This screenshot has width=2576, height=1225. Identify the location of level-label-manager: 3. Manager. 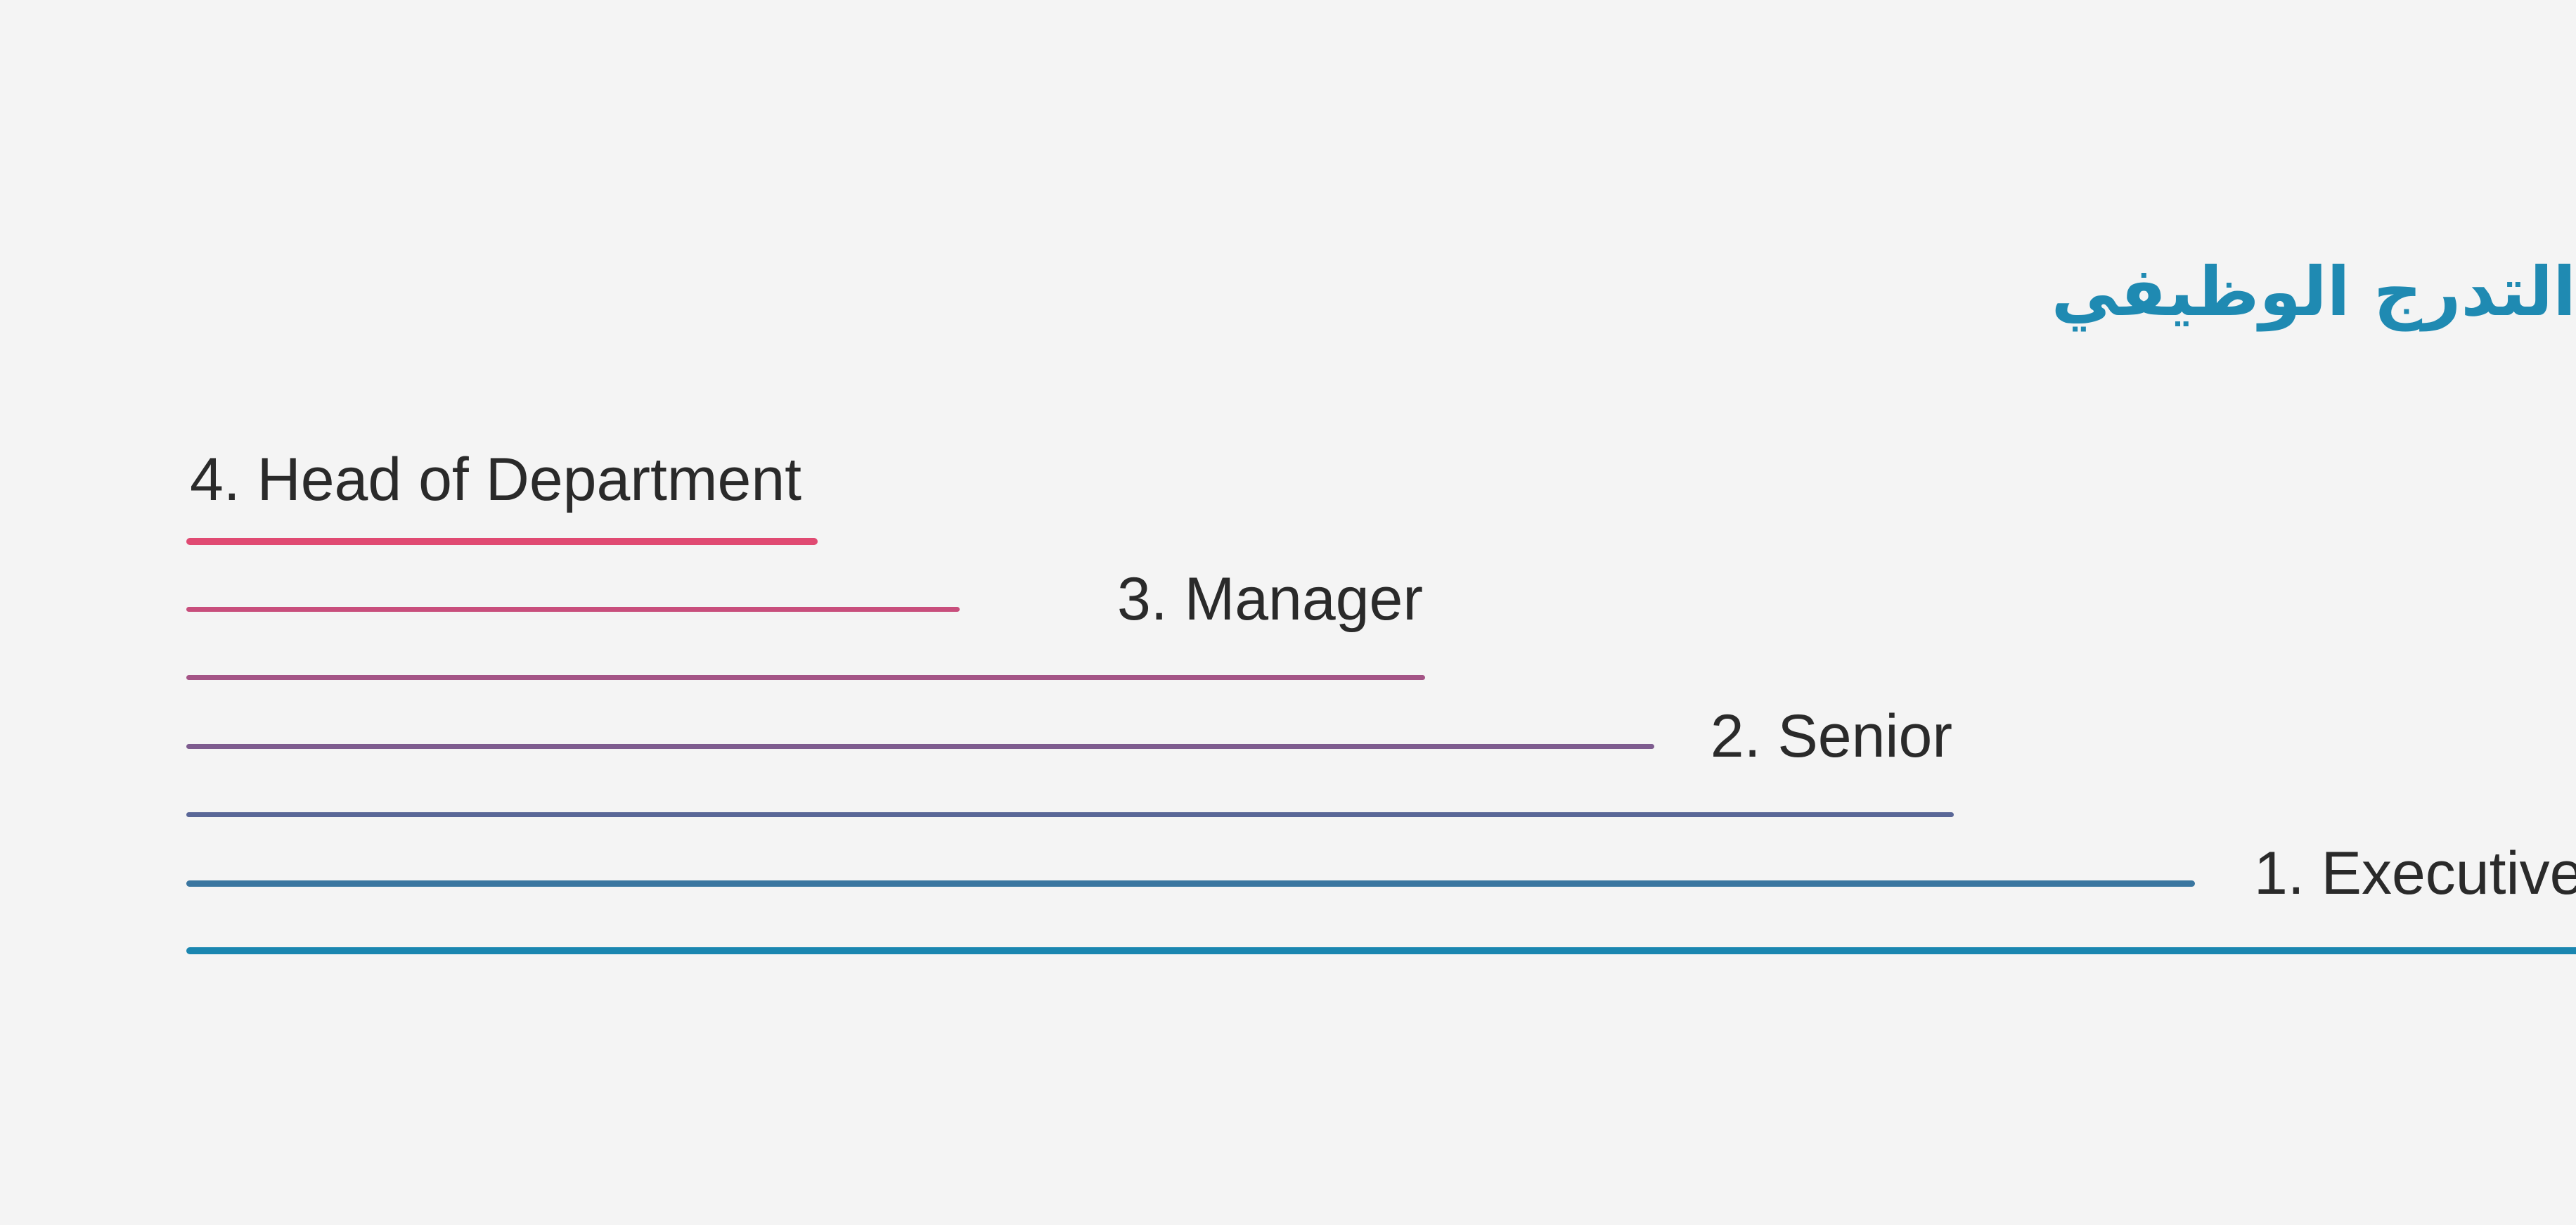
(1269, 599).